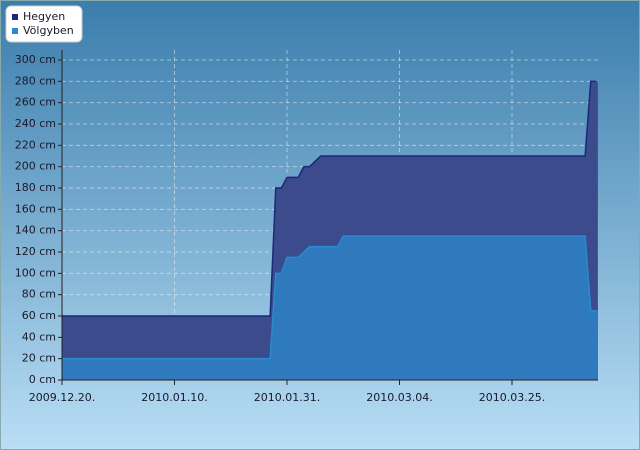 Image resolution: width=640 pixels, height=450 pixels. What do you see at coordinates (44, 16) in the screenshot?
I see `legend-label: Hegyen` at bounding box center [44, 16].